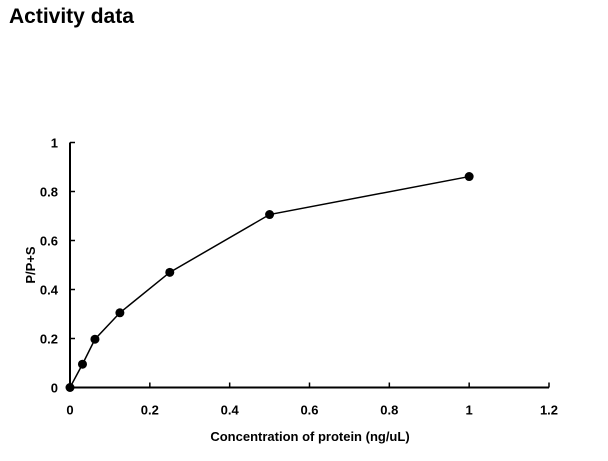 This screenshot has width=608, height=461. I want to click on y-tick-label: 0.2, so click(49, 339).